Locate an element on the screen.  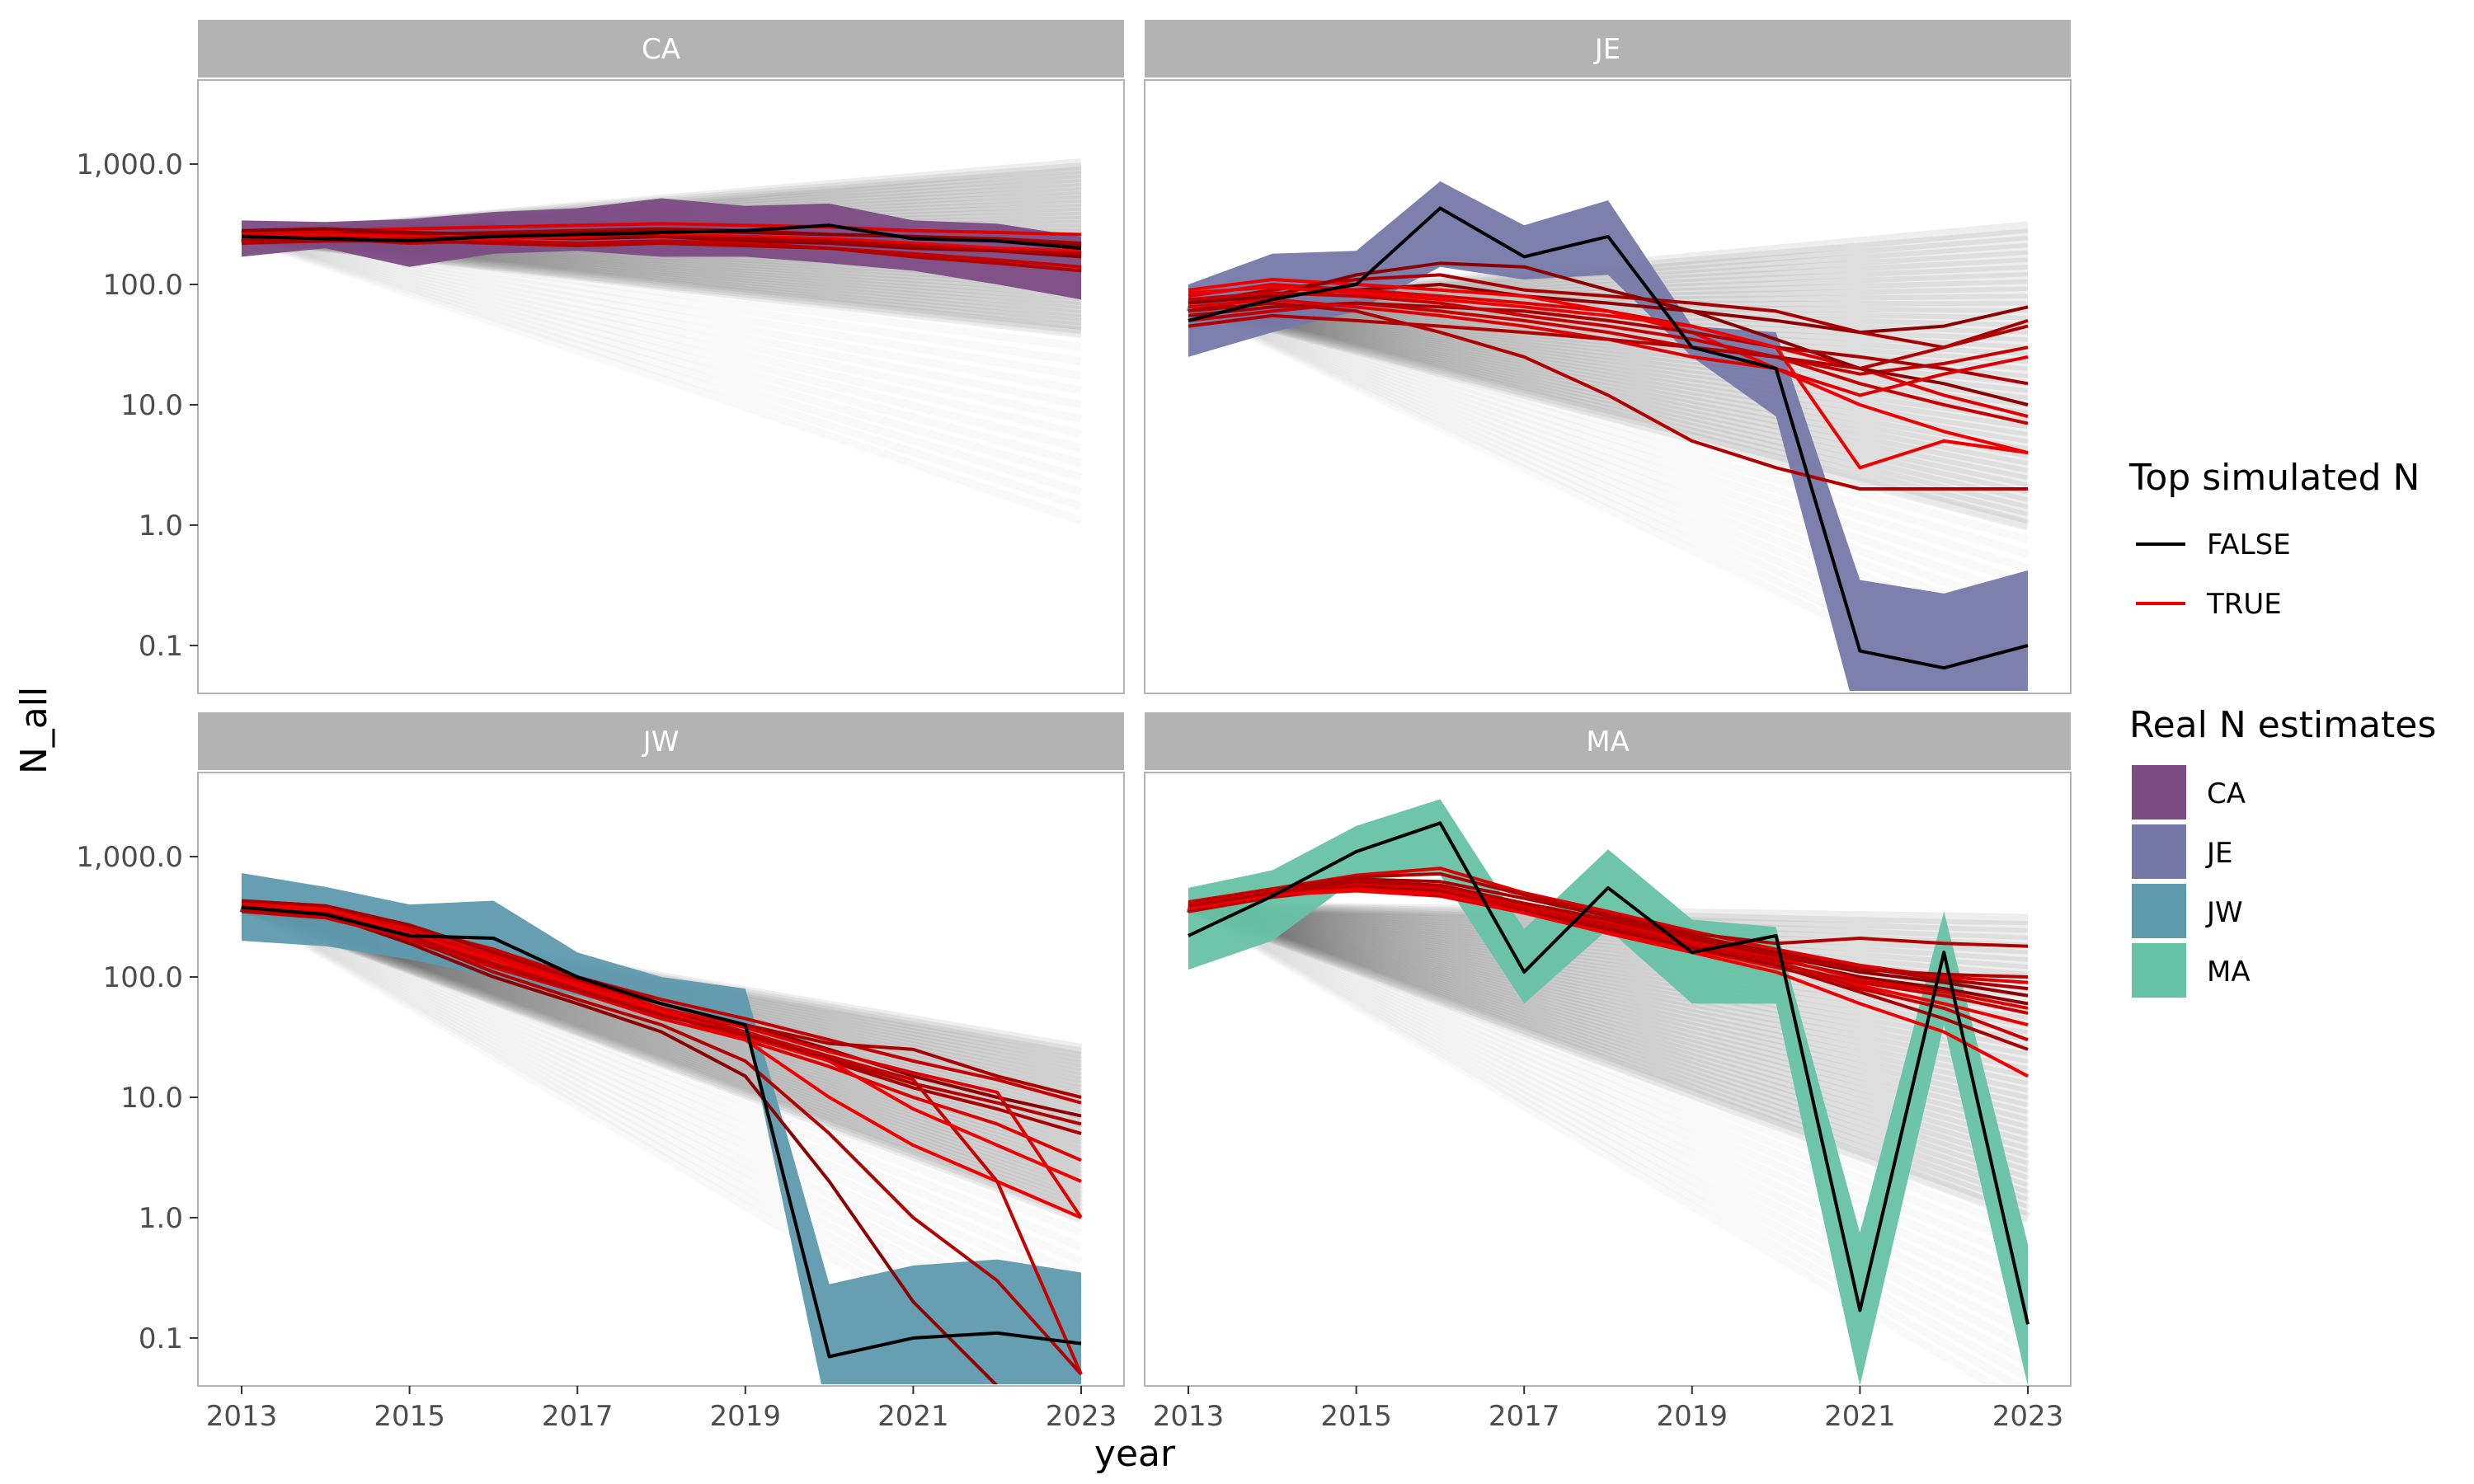
x-tick-label: 2019 is located at coordinates (746, 1416).